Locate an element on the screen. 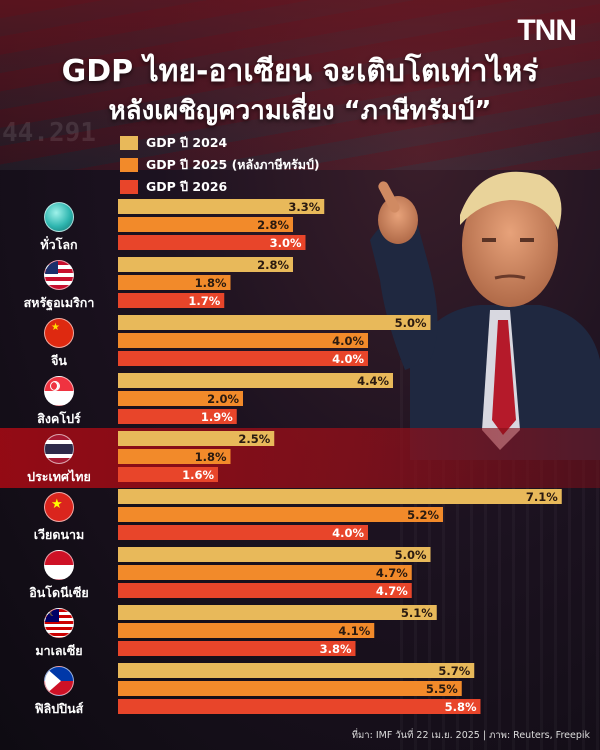  legend-item-2025: GDP ปี 2025 (หลังภาษีทรัมป์) is located at coordinates (220, 165).